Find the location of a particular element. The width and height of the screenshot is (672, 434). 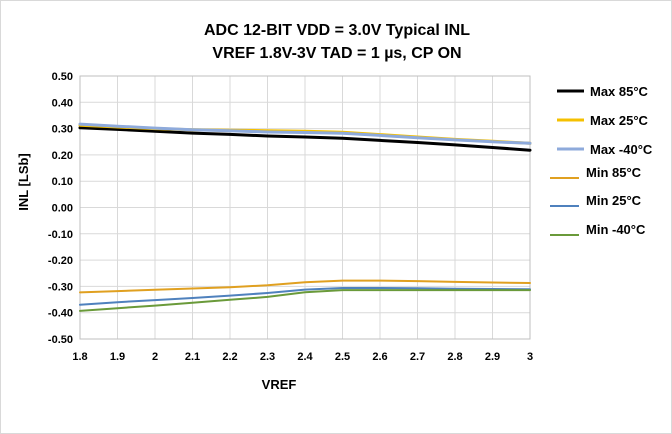

y-tick-label: -0.30 is located at coordinates (60, 287).